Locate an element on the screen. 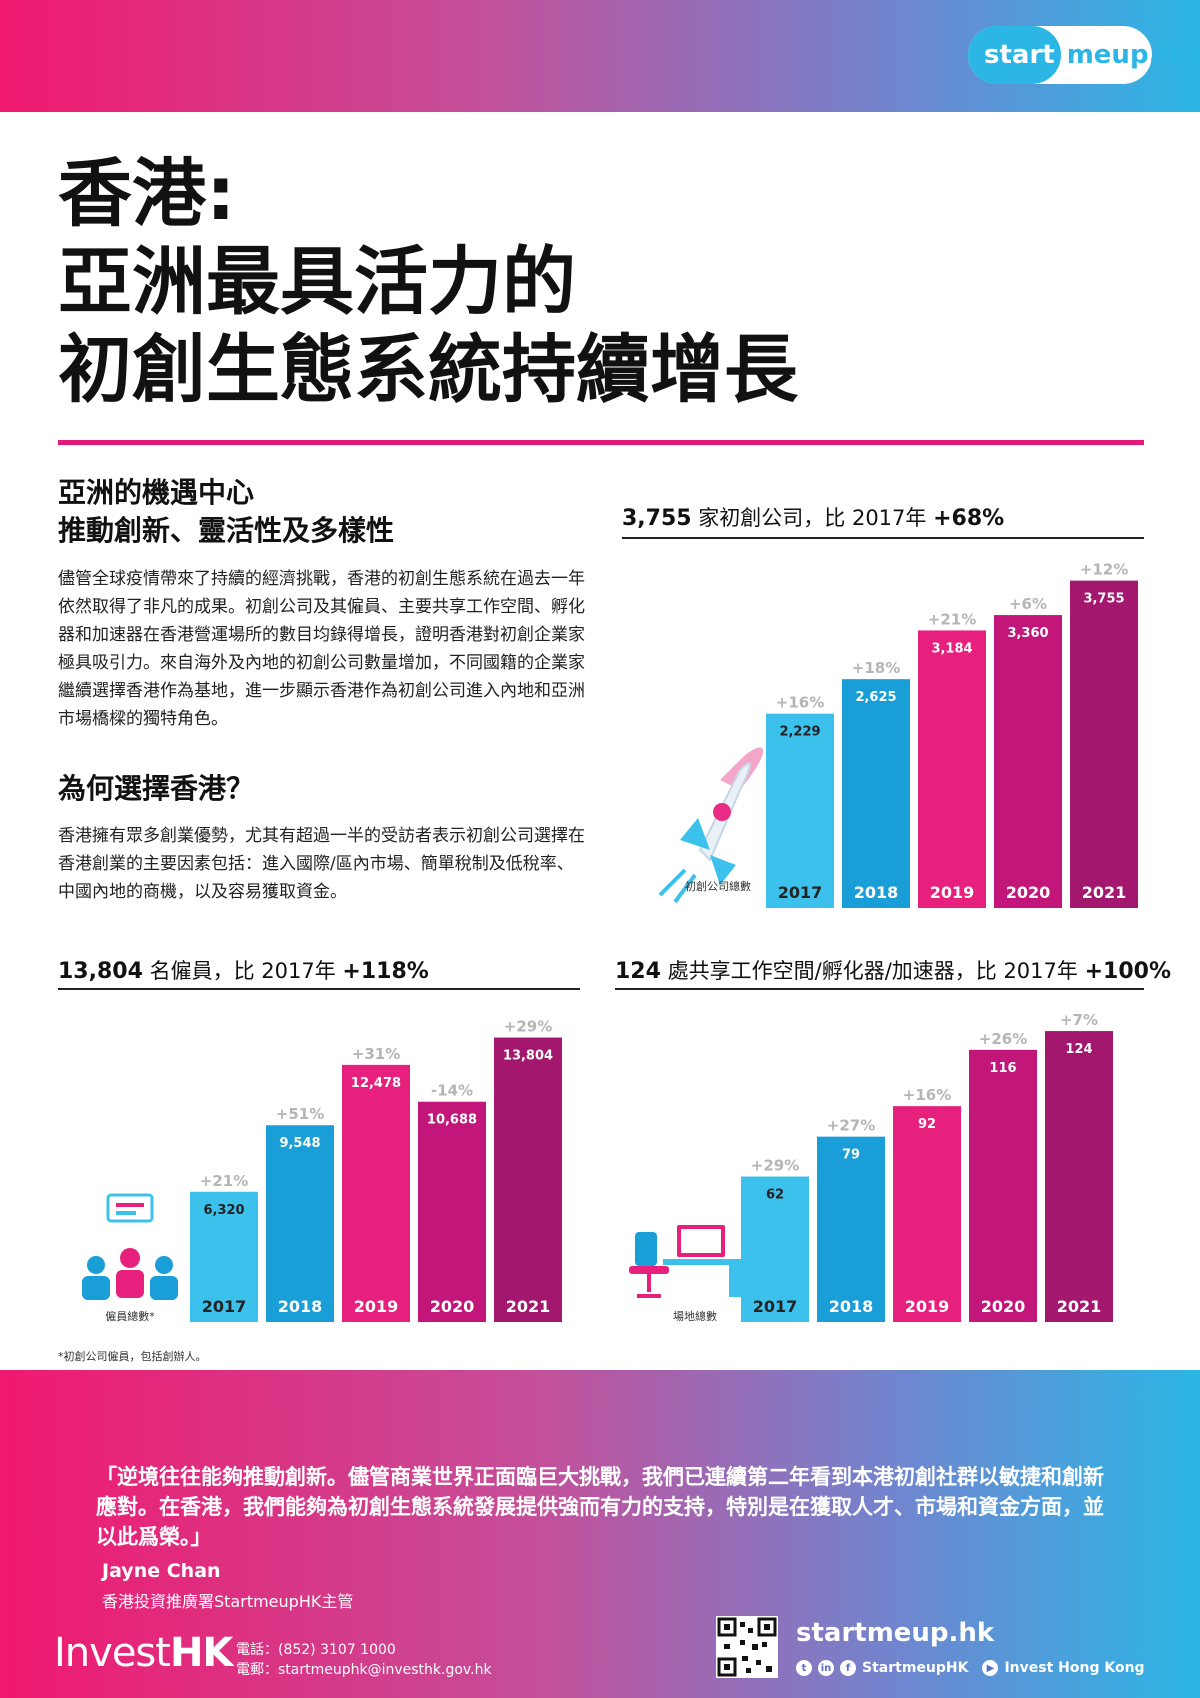 This screenshot has width=1200, height=1698. section1-heading-line1: 亞洲的機遇中心 is located at coordinates (156, 492).